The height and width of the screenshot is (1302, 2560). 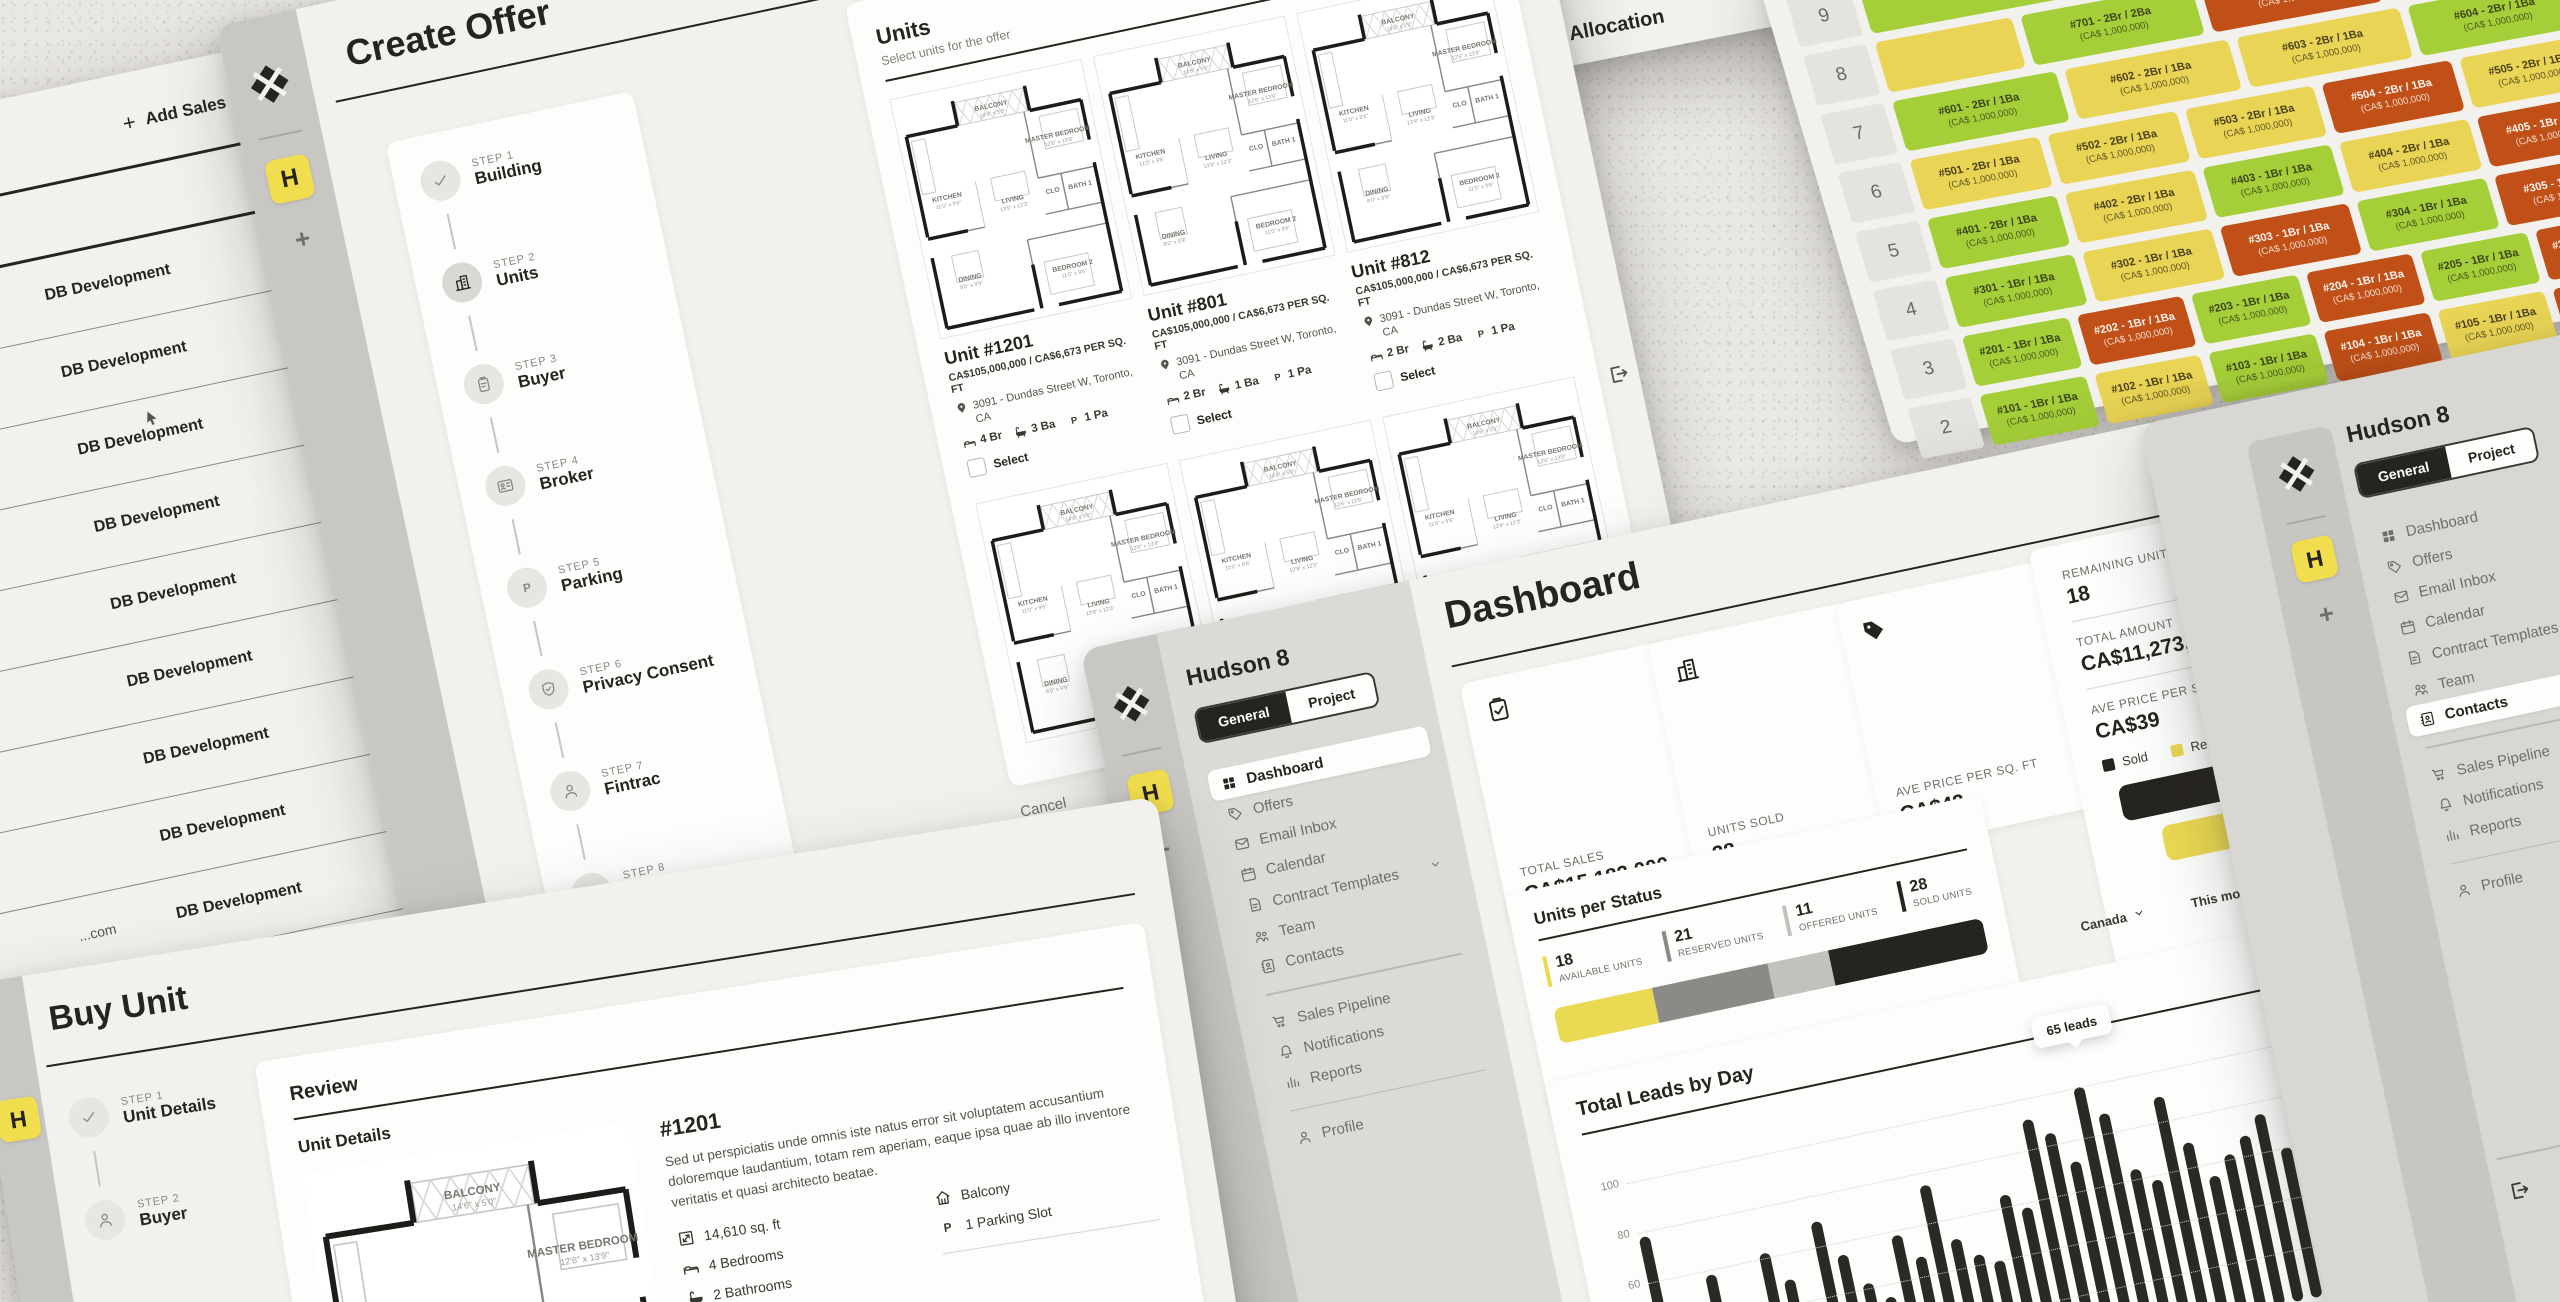 What do you see at coordinates (2394, 566) in the screenshot?
I see `tag-icon` at bounding box center [2394, 566].